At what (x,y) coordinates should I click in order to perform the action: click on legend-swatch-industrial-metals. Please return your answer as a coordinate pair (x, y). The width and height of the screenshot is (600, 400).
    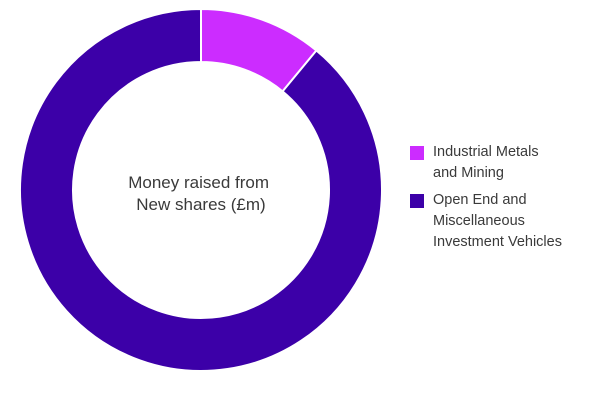
    Looking at the image, I should click on (417, 153).